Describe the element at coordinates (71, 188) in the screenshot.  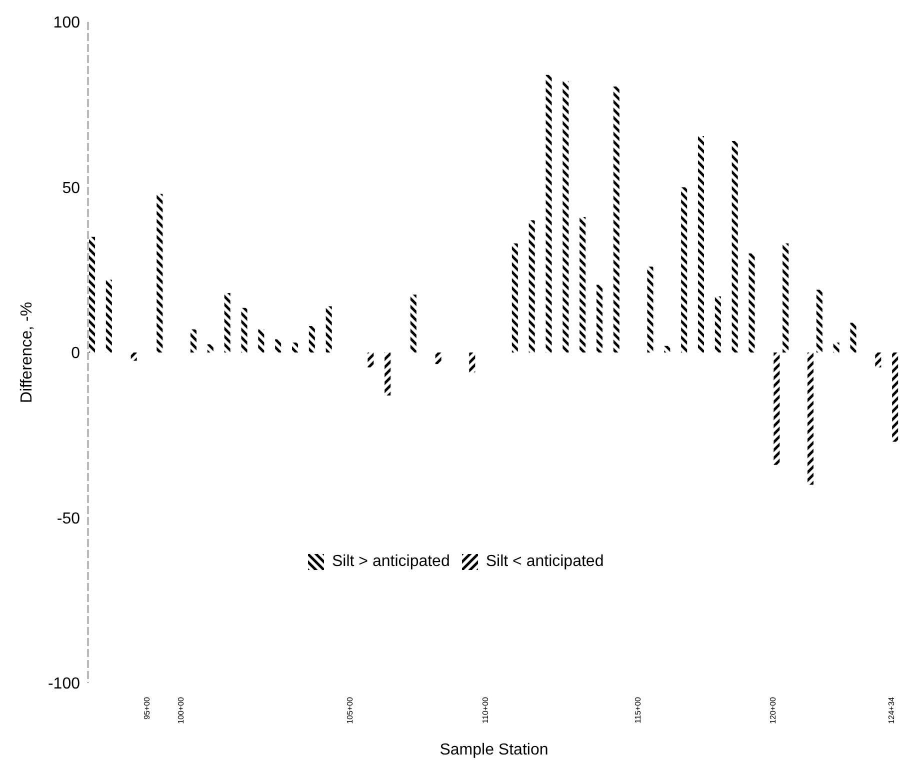
I see `y-tick-label: 50` at that location.